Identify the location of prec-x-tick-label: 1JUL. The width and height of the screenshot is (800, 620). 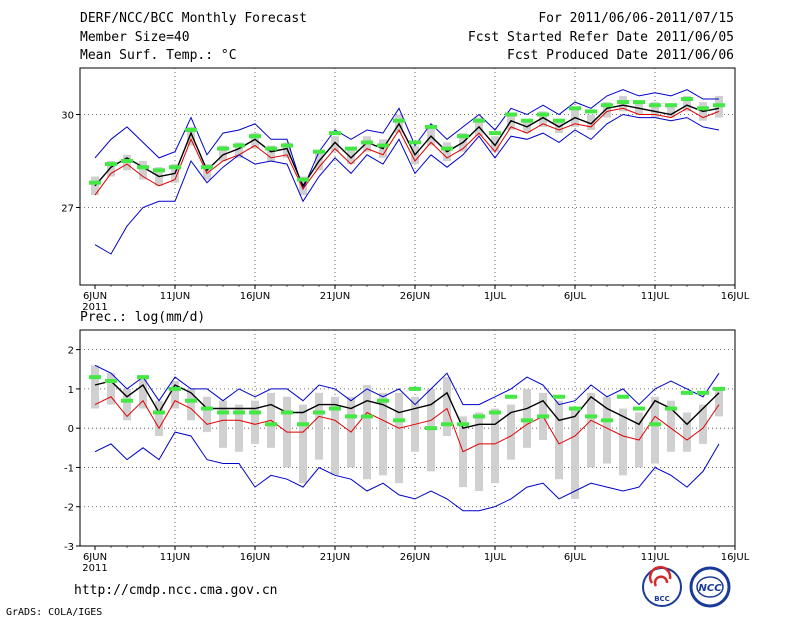
(495, 557).